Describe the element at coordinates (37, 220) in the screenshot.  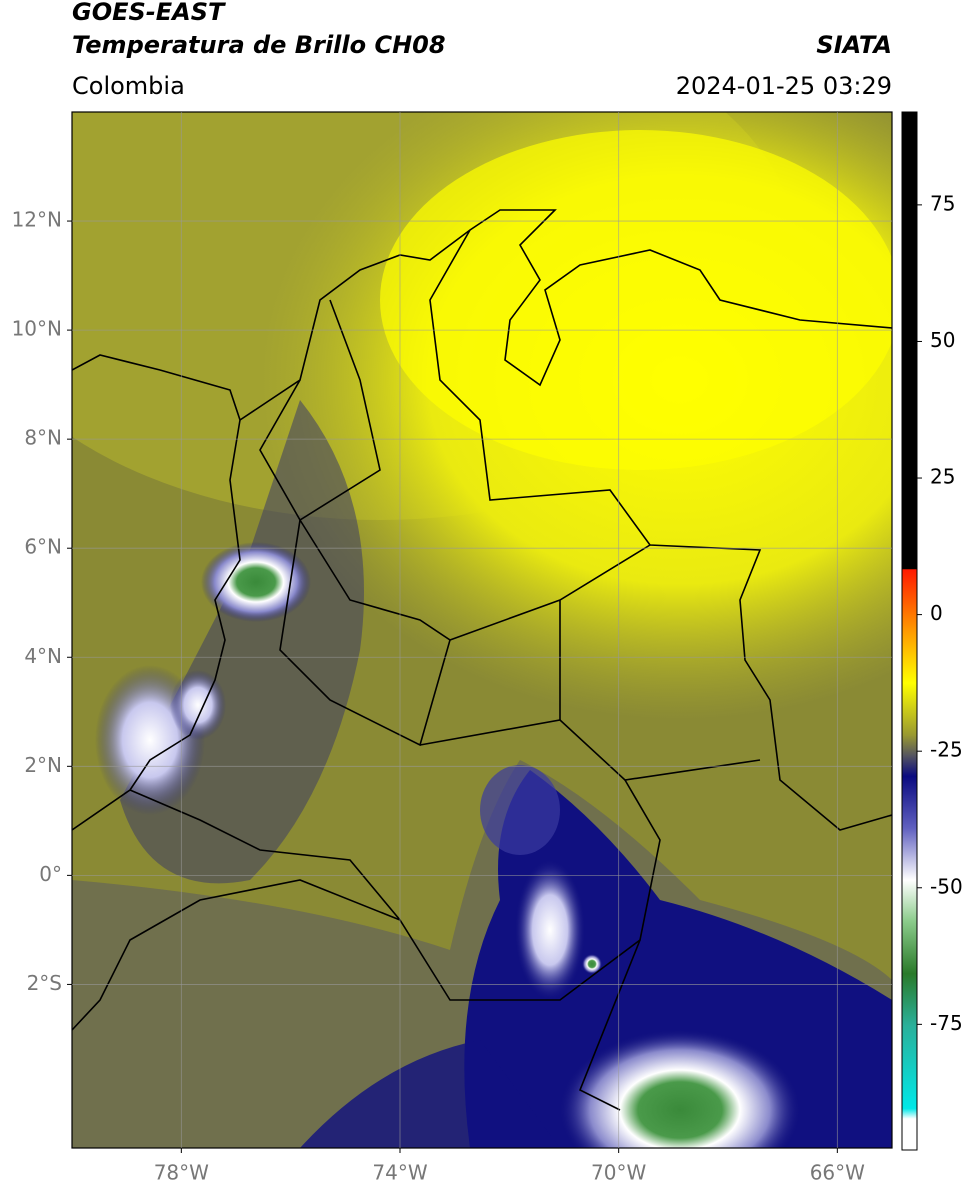
I see `y-tick-label: 12°N` at that location.